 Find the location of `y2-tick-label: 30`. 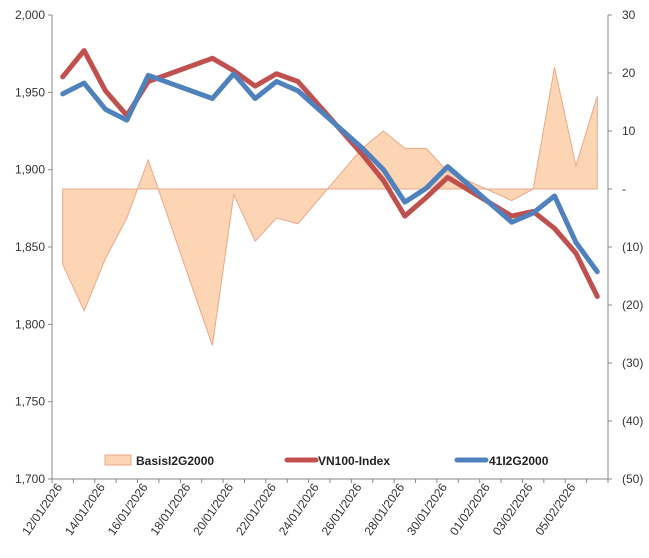

y2-tick-label: 30 is located at coordinates (629, 15).